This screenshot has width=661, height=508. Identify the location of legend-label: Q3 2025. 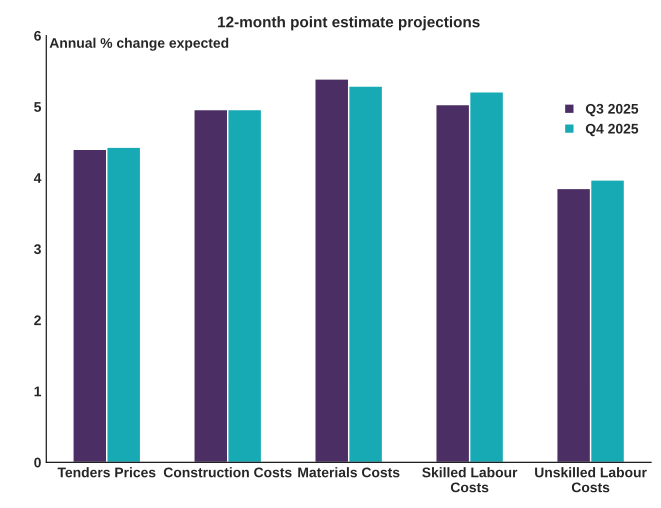
(612, 110).